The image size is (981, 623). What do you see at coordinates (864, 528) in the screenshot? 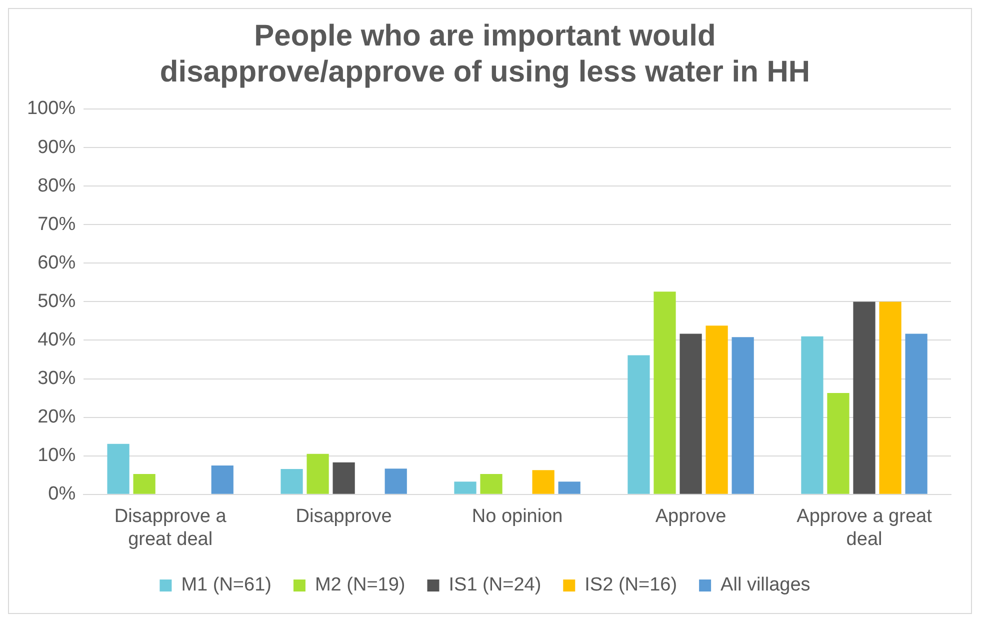
I see `x-tick-label: Approve a great deal` at bounding box center [864, 528].